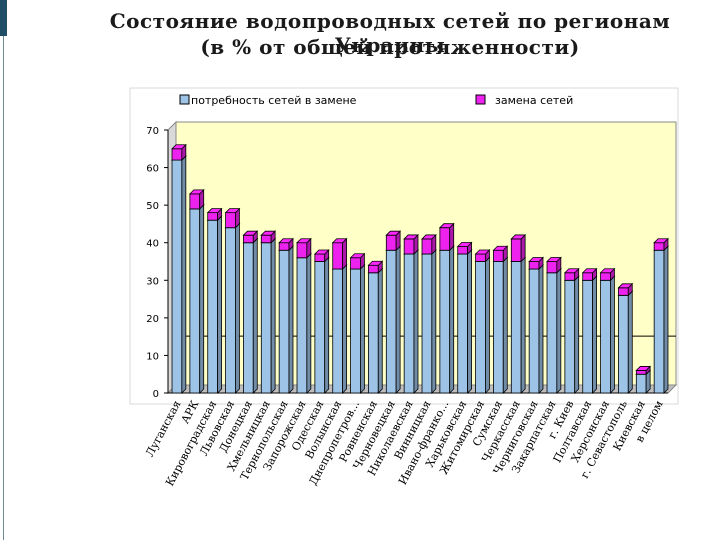 The image size is (720, 540). I want to click on bar-replaced-side, so click(344, 253).